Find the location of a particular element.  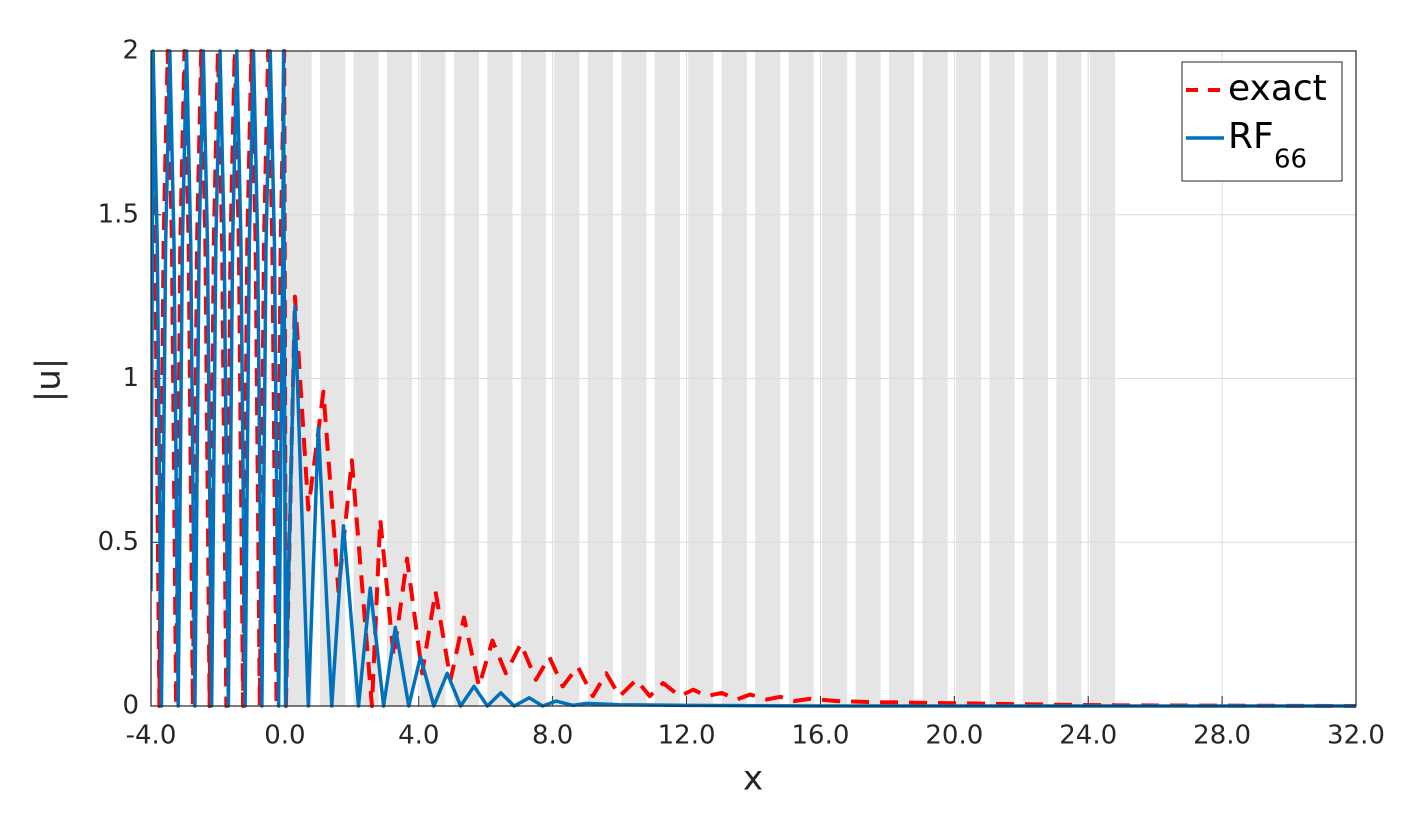

x-tick-label: -4.0 is located at coordinates (151, 736).